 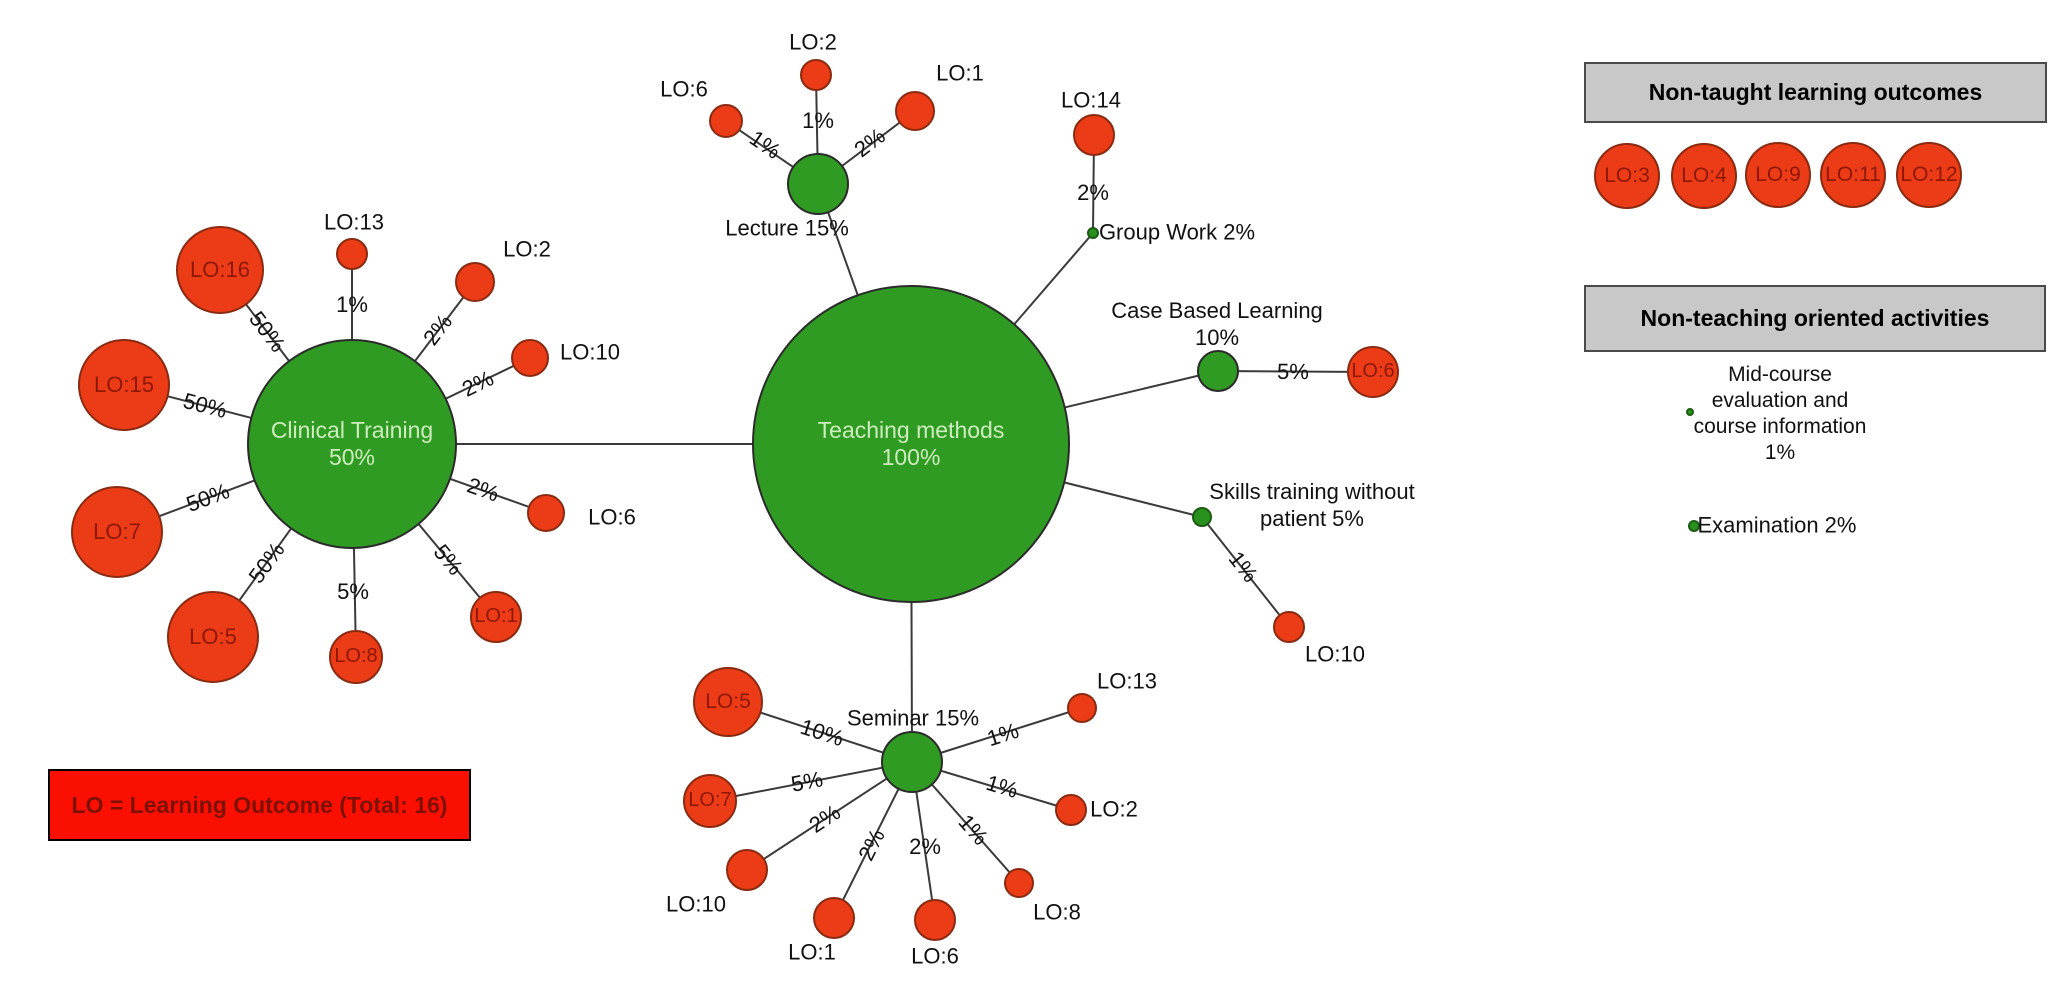 I want to click on edge-label-clinical-c8: 5%, so click(x=353, y=591).